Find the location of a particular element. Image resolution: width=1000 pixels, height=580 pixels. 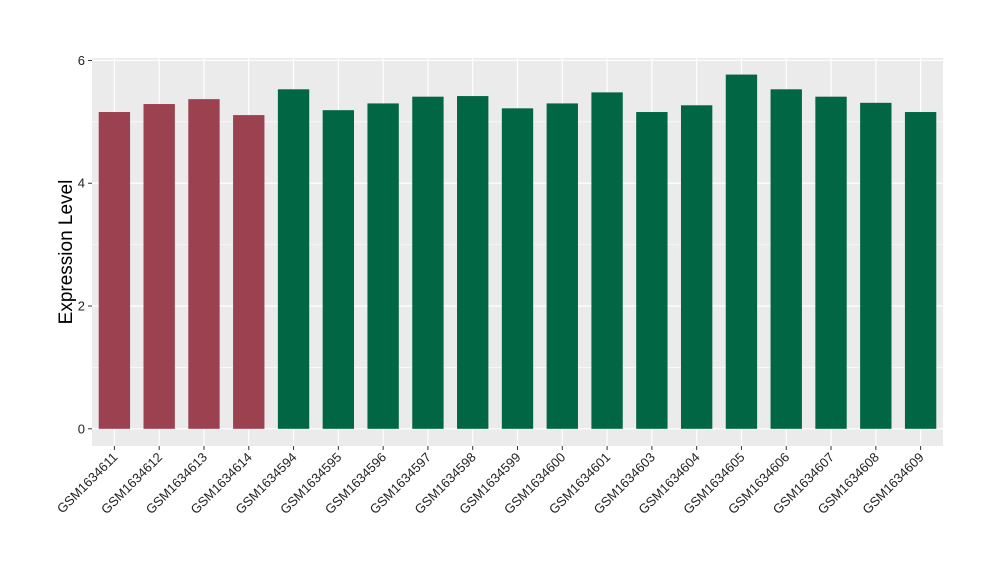

bar-GSM1634597 is located at coordinates (428, 262).